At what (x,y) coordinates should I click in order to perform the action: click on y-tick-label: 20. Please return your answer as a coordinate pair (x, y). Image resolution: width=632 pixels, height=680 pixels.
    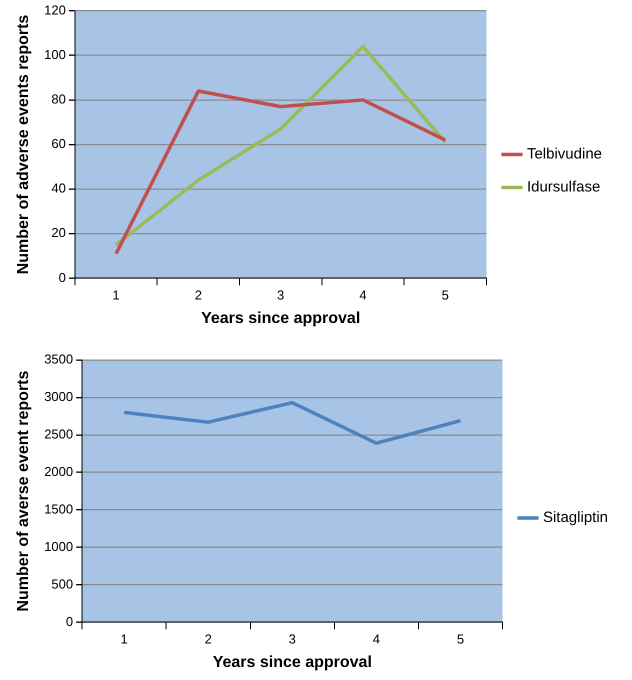
    Looking at the image, I should click on (58, 232).